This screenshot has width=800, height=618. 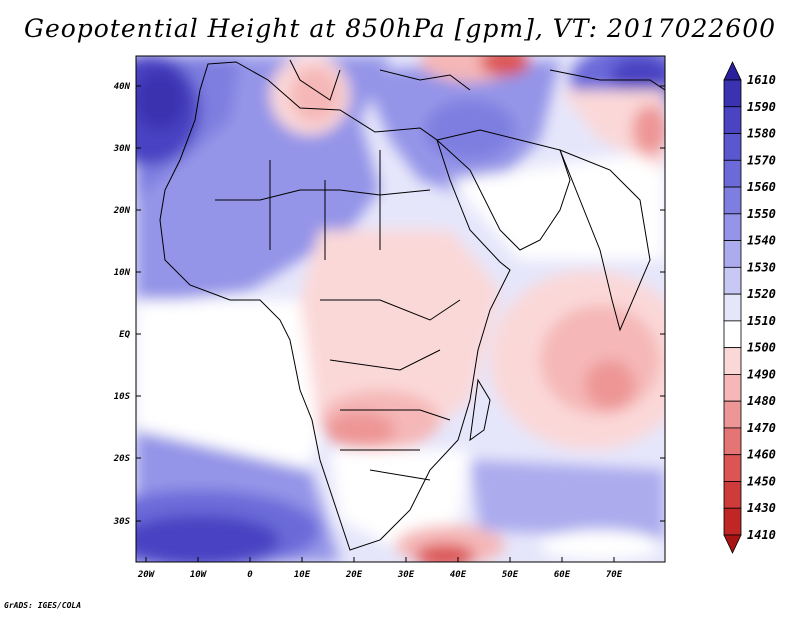 What do you see at coordinates (761, 187) in the screenshot?
I see `colorbar-label: 1560` at bounding box center [761, 187].